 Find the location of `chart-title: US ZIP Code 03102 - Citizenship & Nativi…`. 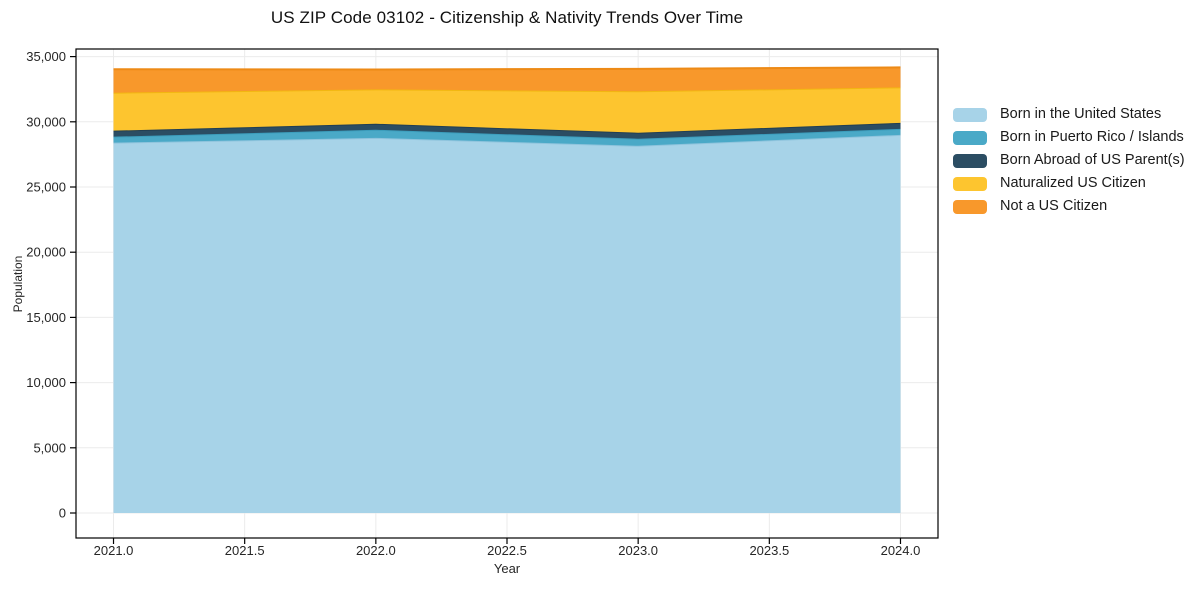

chart-title: US ZIP Code 03102 - Citizenship & Nativi… is located at coordinates (507, 17).